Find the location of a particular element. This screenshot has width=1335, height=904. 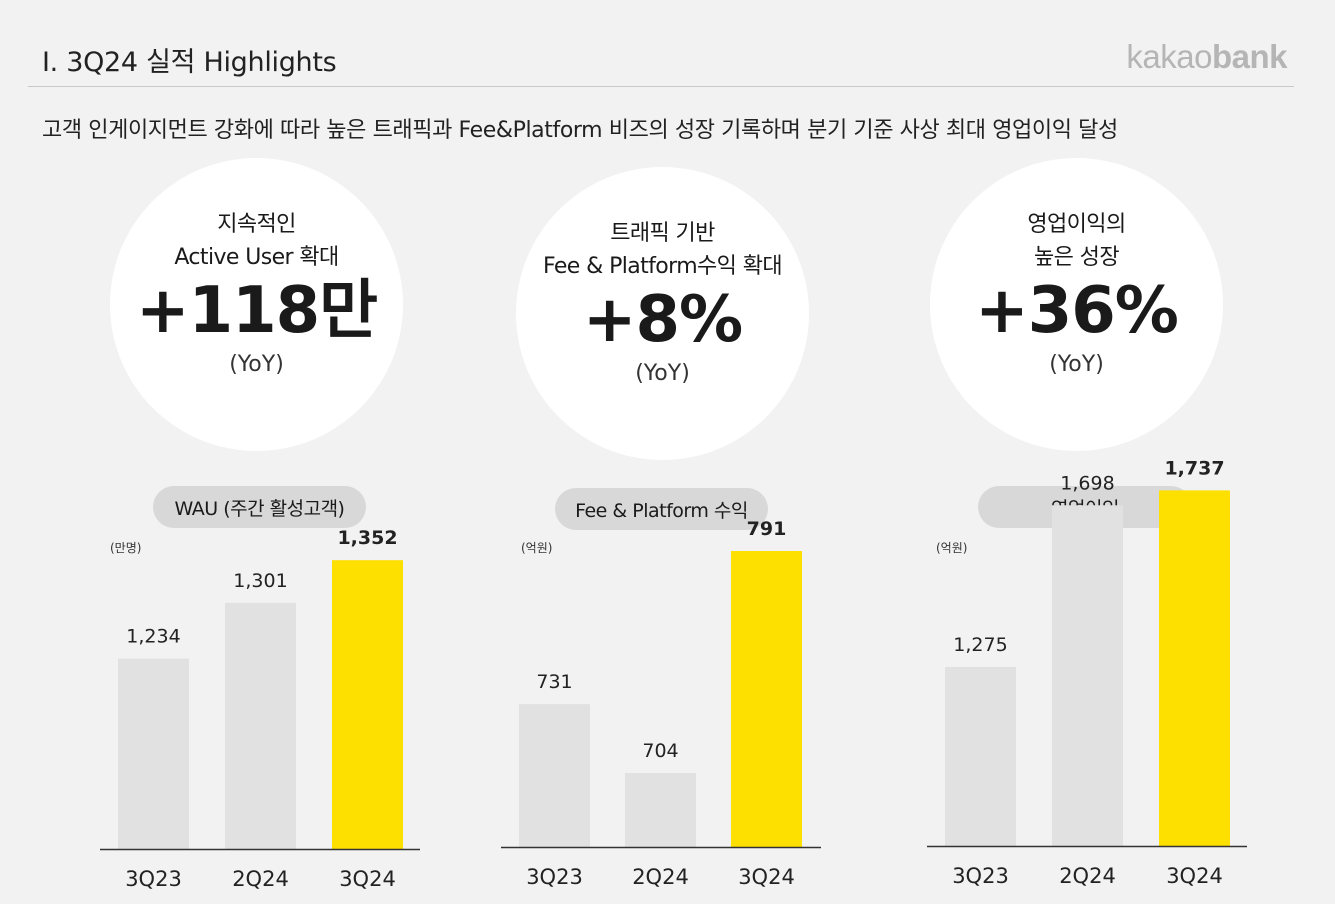

data-label: 704 is located at coordinates (660, 751).